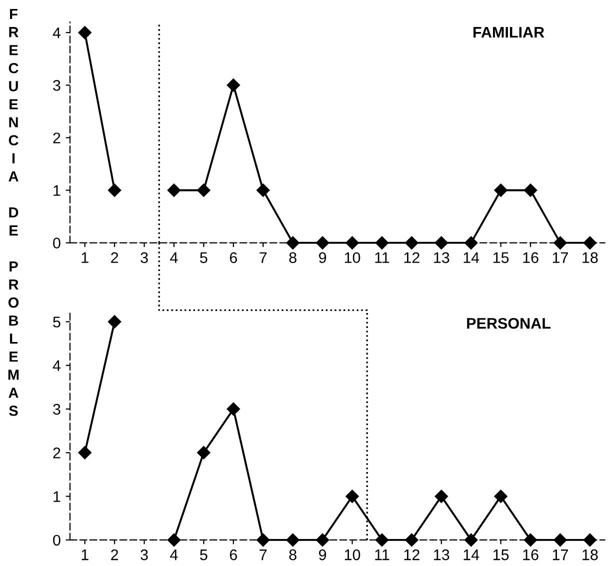  What do you see at coordinates (56, 322) in the screenshot?
I see `y-tick-label: 5` at bounding box center [56, 322].